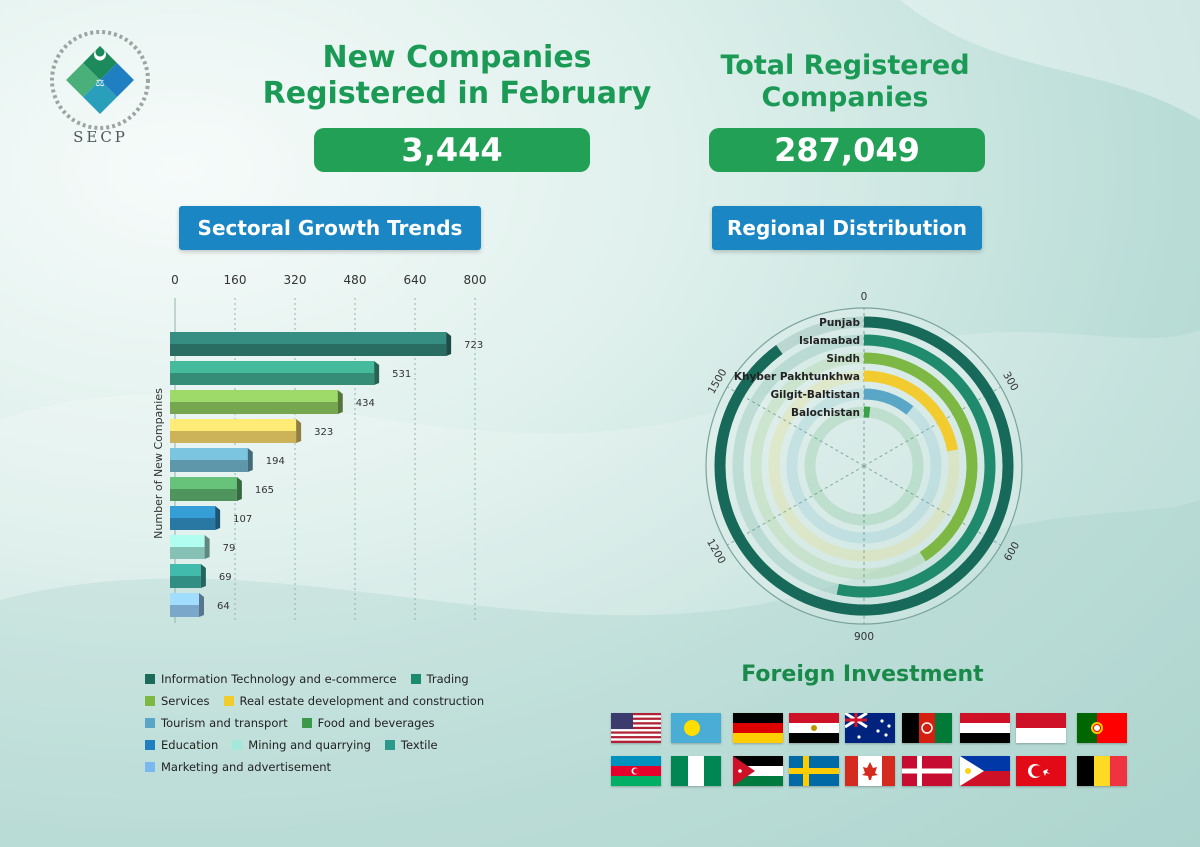  Describe the element at coordinates (862, 674) in the screenshot. I see `foreign-investment-heading: Foreign Investment` at that location.